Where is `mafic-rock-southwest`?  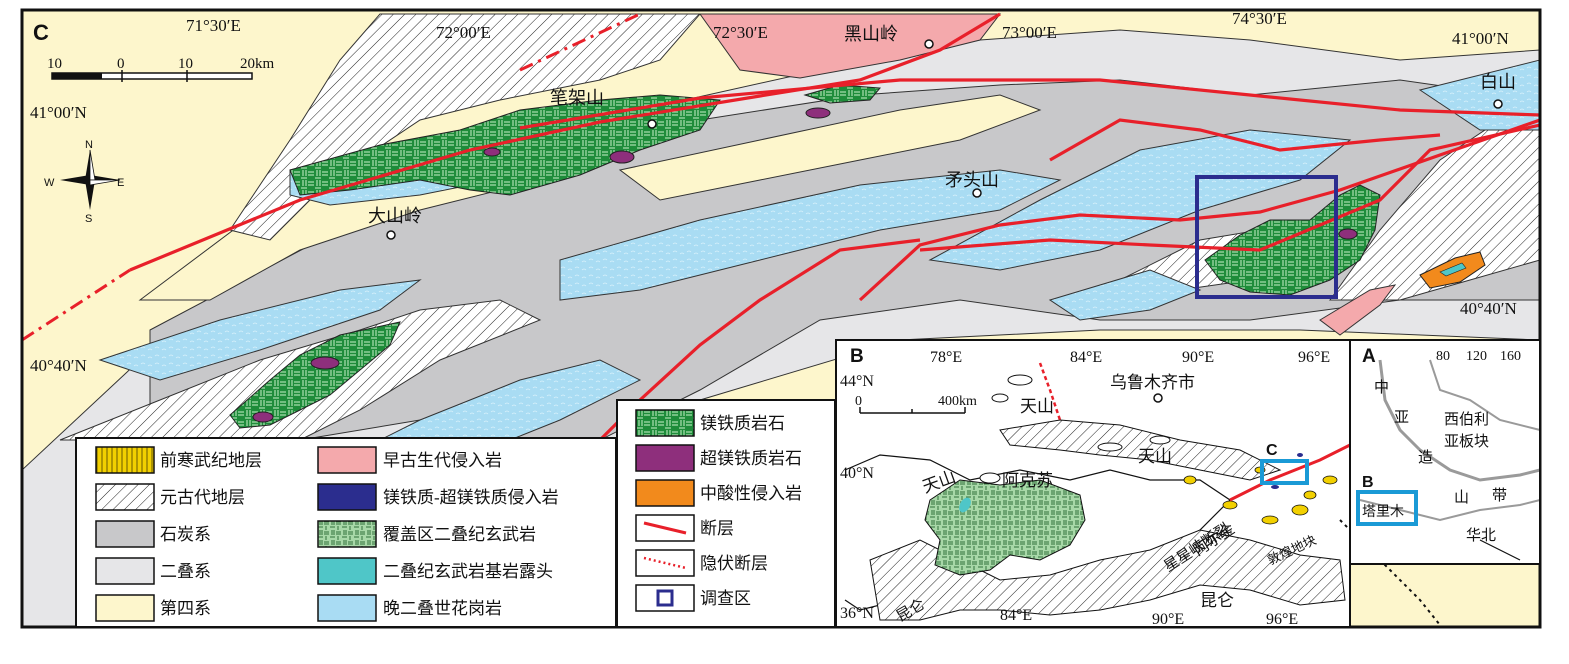 mafic-rock-southwest is located at coordinates (315, 375).